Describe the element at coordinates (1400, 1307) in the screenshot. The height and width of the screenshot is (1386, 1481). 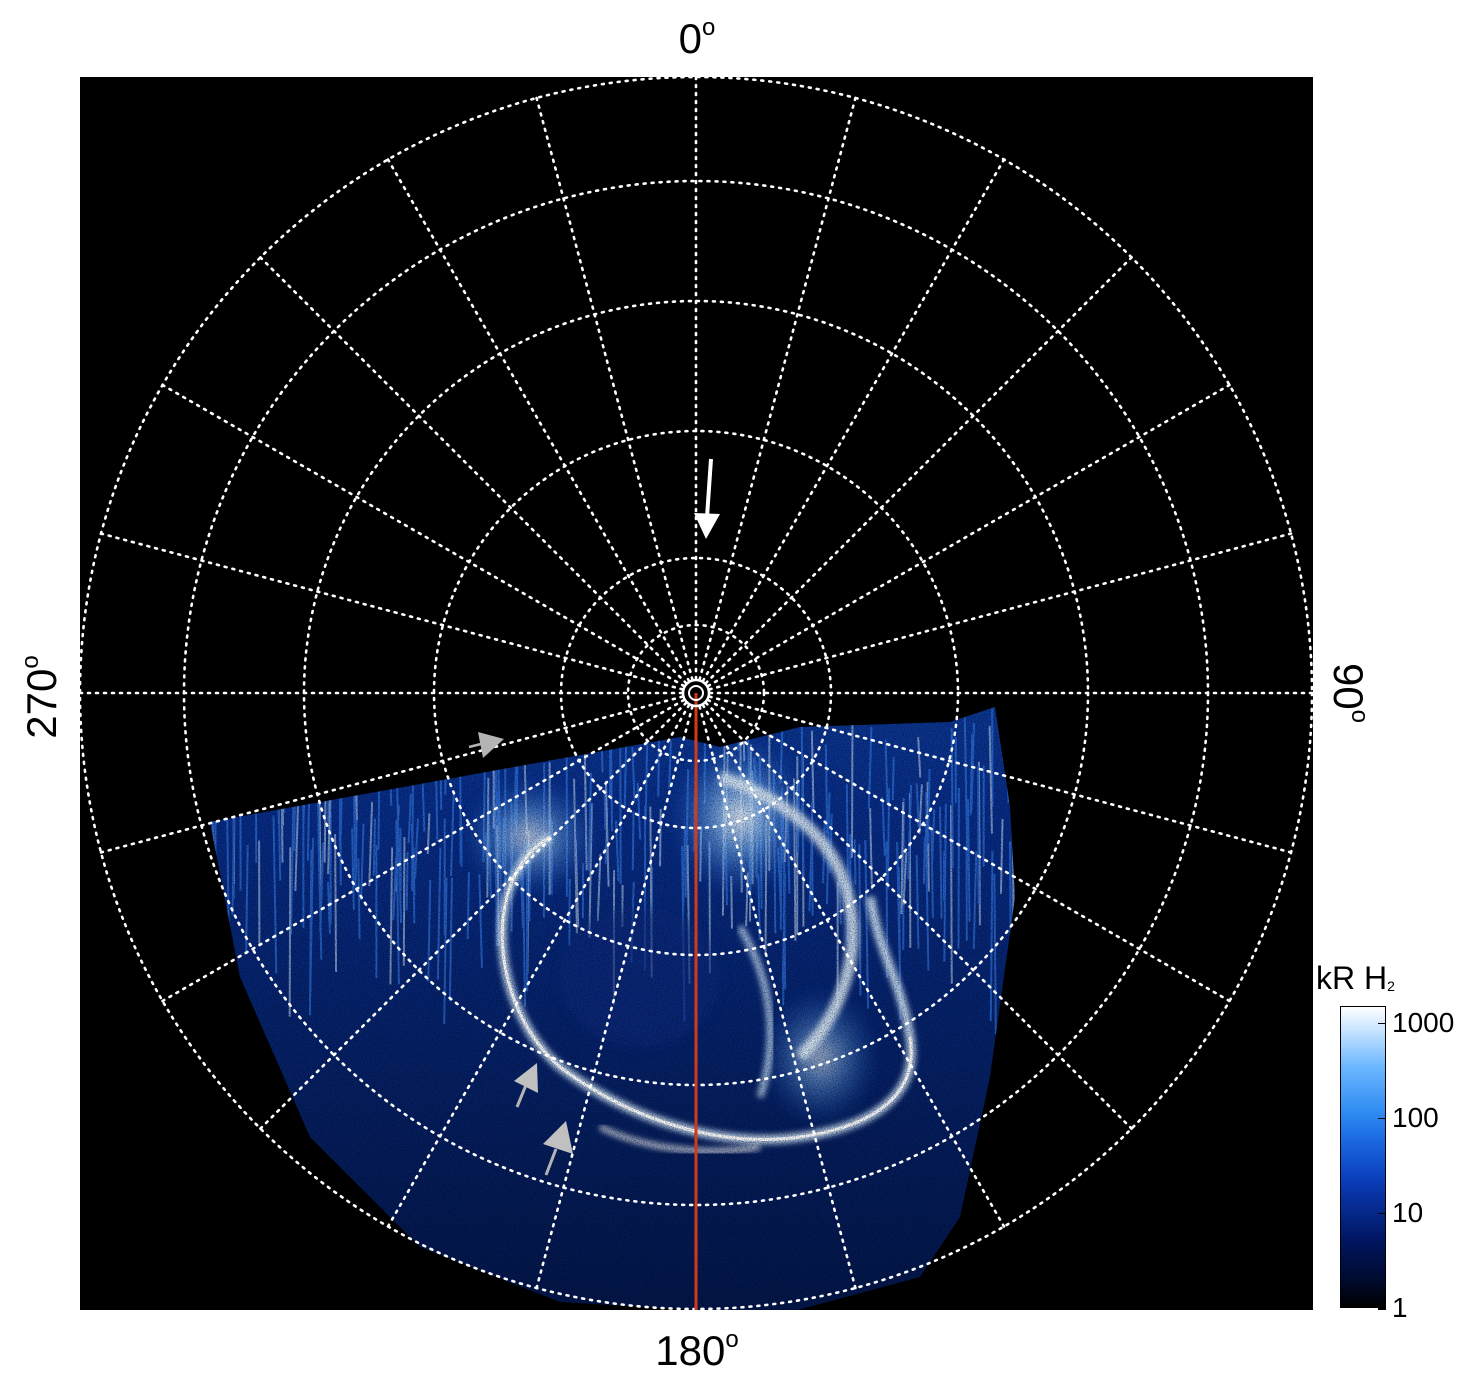
I see `colorbar-tick-label: 1` at that location.